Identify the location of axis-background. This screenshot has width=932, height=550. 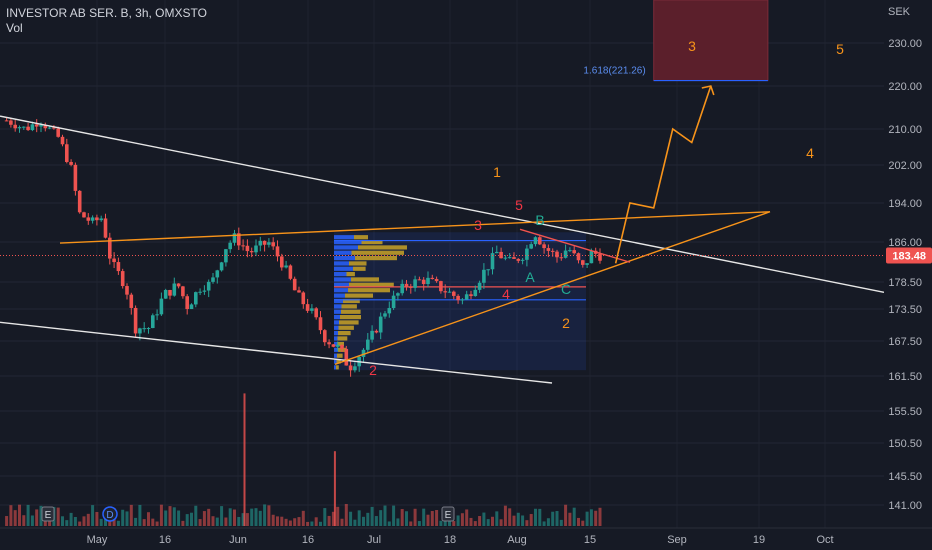
(908, 275).